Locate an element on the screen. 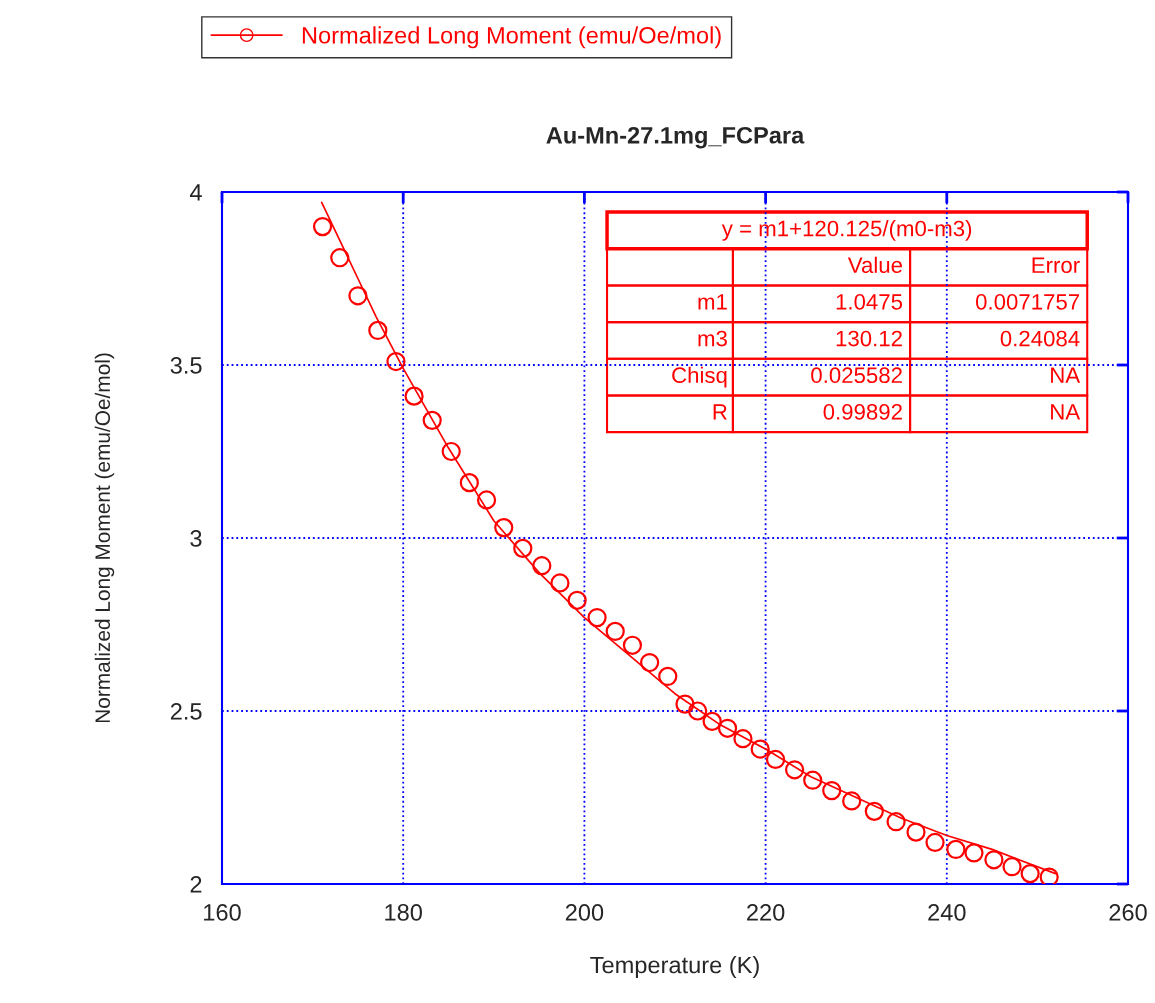 This screenshot has width=1155, height=1003. annotation: 1.0475 is located at coordinates (869, 301).